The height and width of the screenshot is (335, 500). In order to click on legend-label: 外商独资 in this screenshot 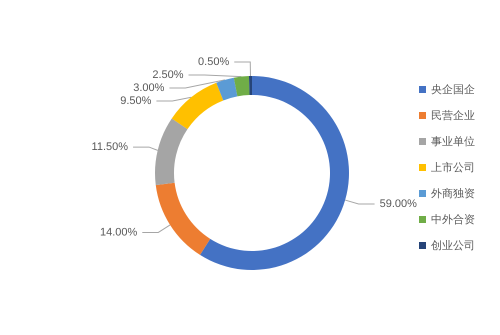, I will do `click(453, 193)`.